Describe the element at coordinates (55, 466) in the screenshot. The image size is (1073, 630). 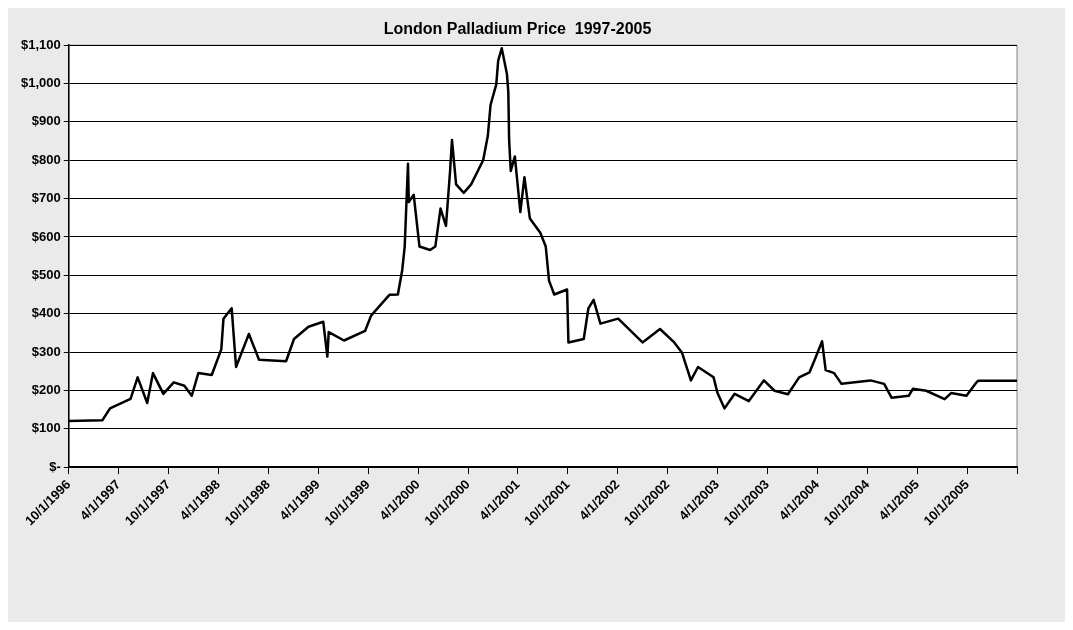
I see `y-tick-label: $-` at that location.